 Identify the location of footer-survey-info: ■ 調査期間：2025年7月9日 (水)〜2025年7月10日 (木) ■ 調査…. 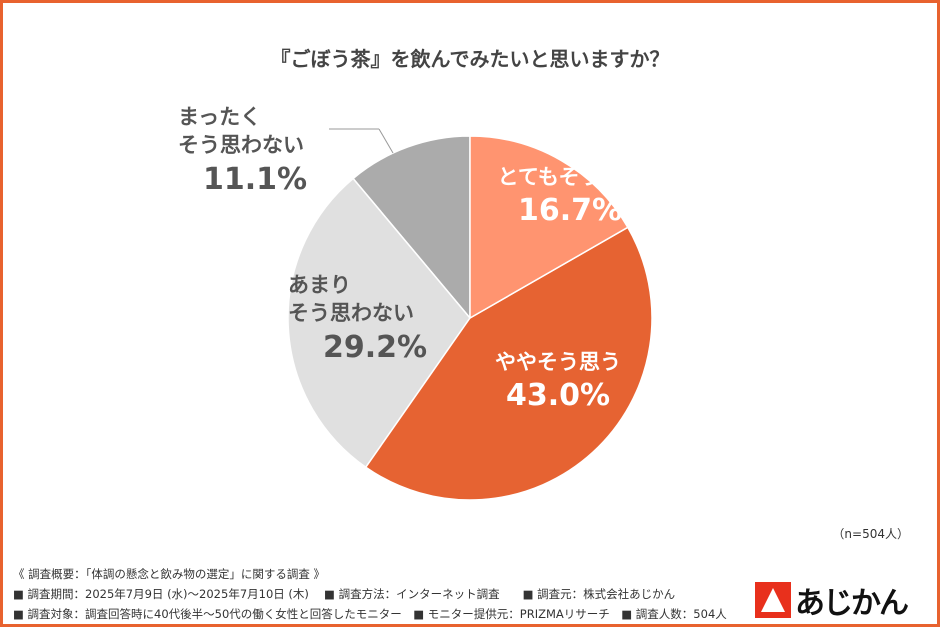
(344, 594).